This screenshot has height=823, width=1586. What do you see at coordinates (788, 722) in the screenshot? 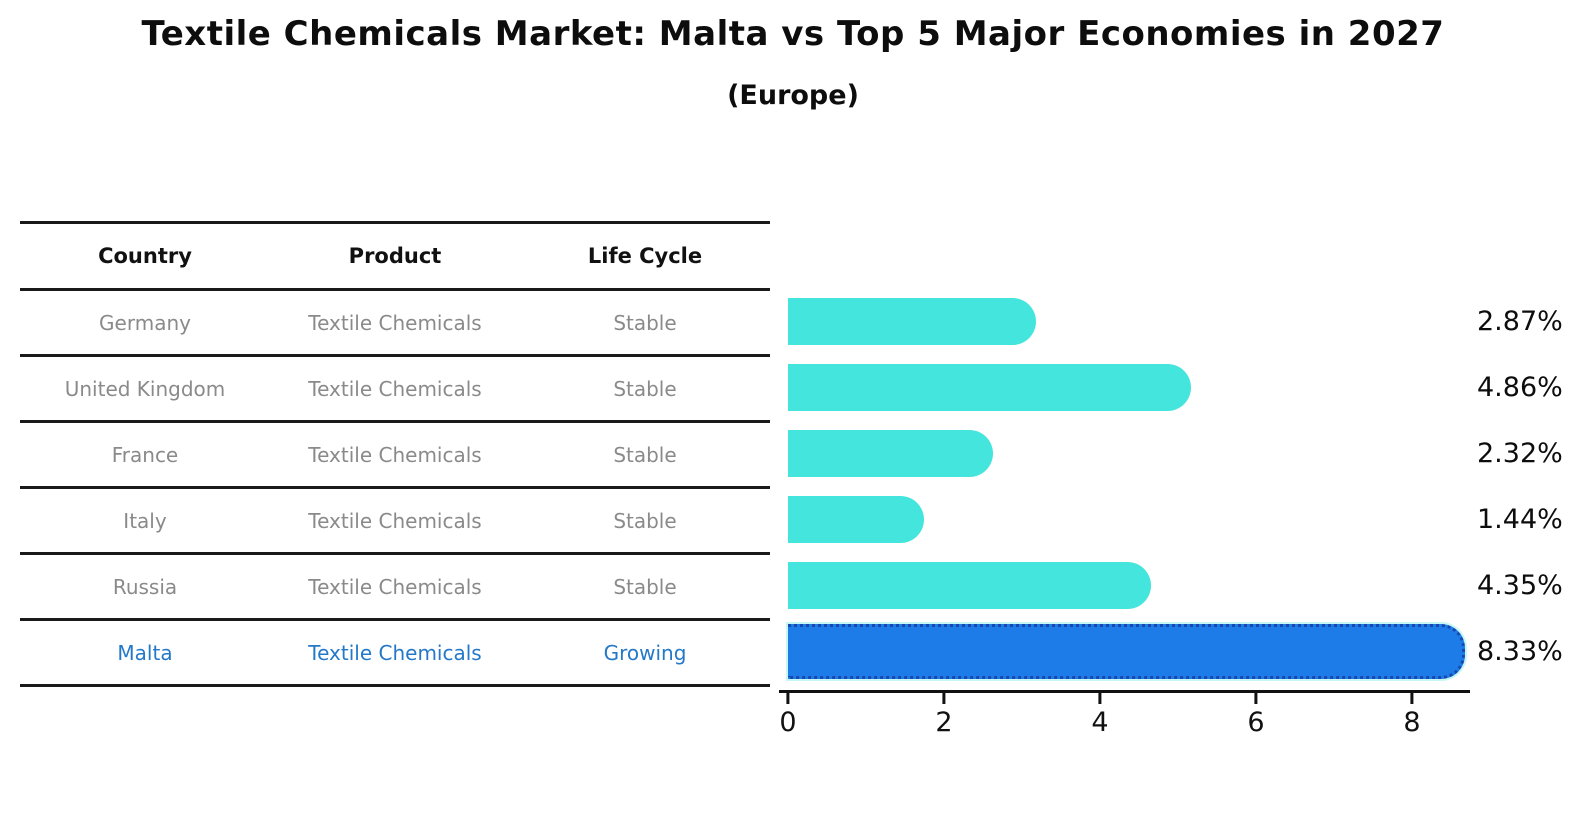
I see `tick-label: 0` at bounding box center [788, 722].